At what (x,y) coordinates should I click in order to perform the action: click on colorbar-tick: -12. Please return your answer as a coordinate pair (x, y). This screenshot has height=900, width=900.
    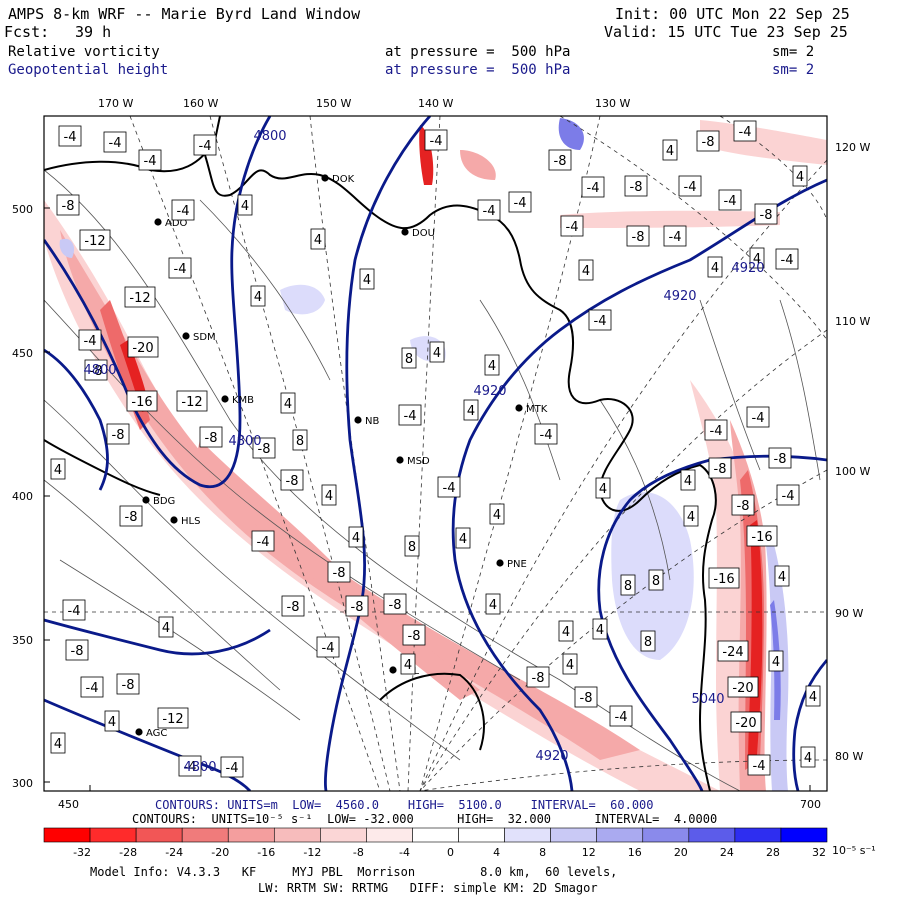
    Looking at the image, I should click on (312, 852).